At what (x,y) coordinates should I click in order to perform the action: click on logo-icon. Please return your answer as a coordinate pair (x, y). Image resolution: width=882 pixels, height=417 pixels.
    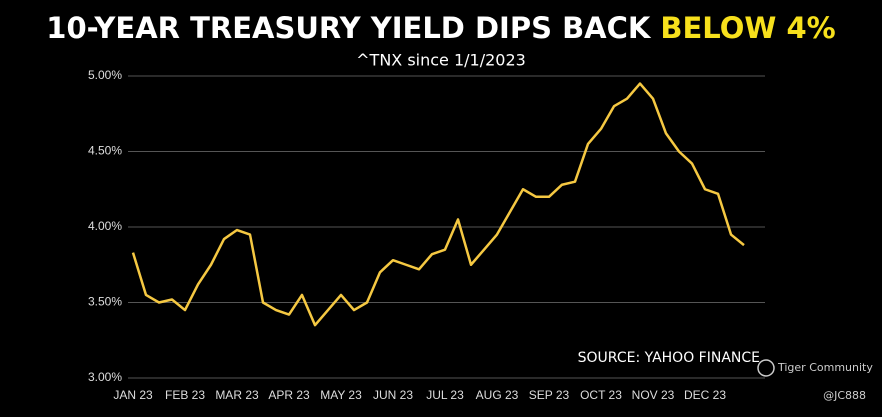
    Looking at the image, I should click on (766, 368).